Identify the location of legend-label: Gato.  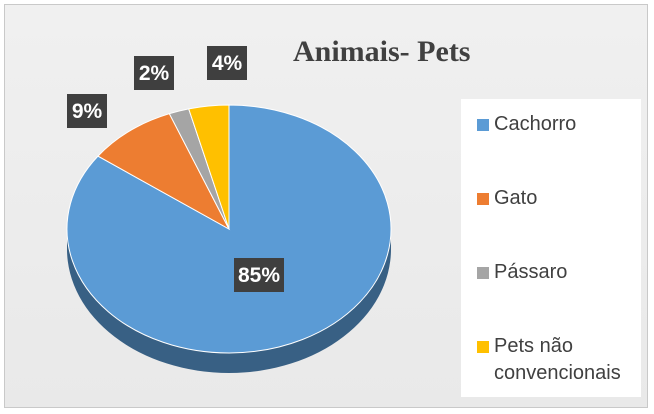
(516, 198).